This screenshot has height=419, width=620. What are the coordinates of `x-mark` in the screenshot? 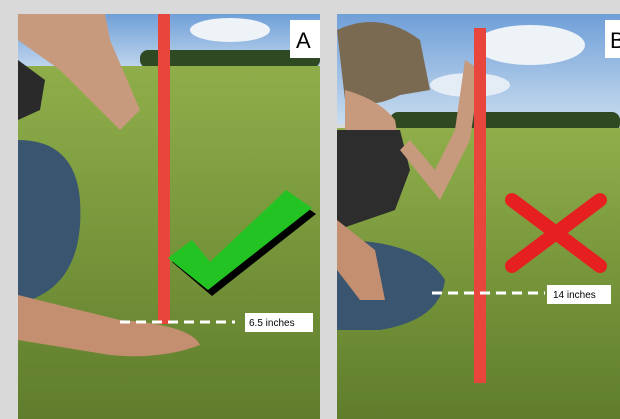 It's located at (556, 233).